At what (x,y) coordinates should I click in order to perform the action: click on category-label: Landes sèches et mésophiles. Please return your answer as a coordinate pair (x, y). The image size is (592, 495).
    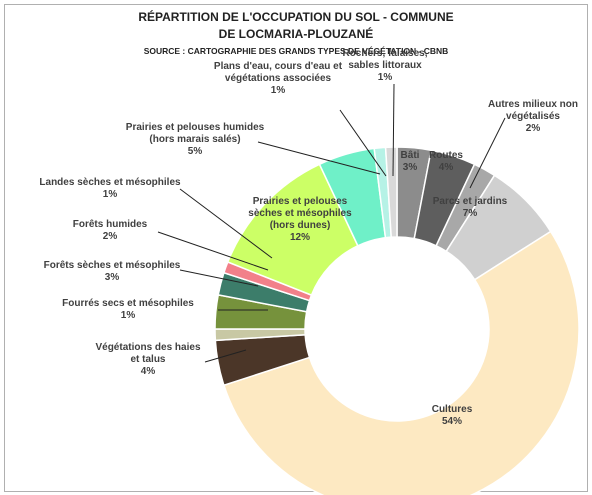
    Looking at the image, I should click on (110, 182).